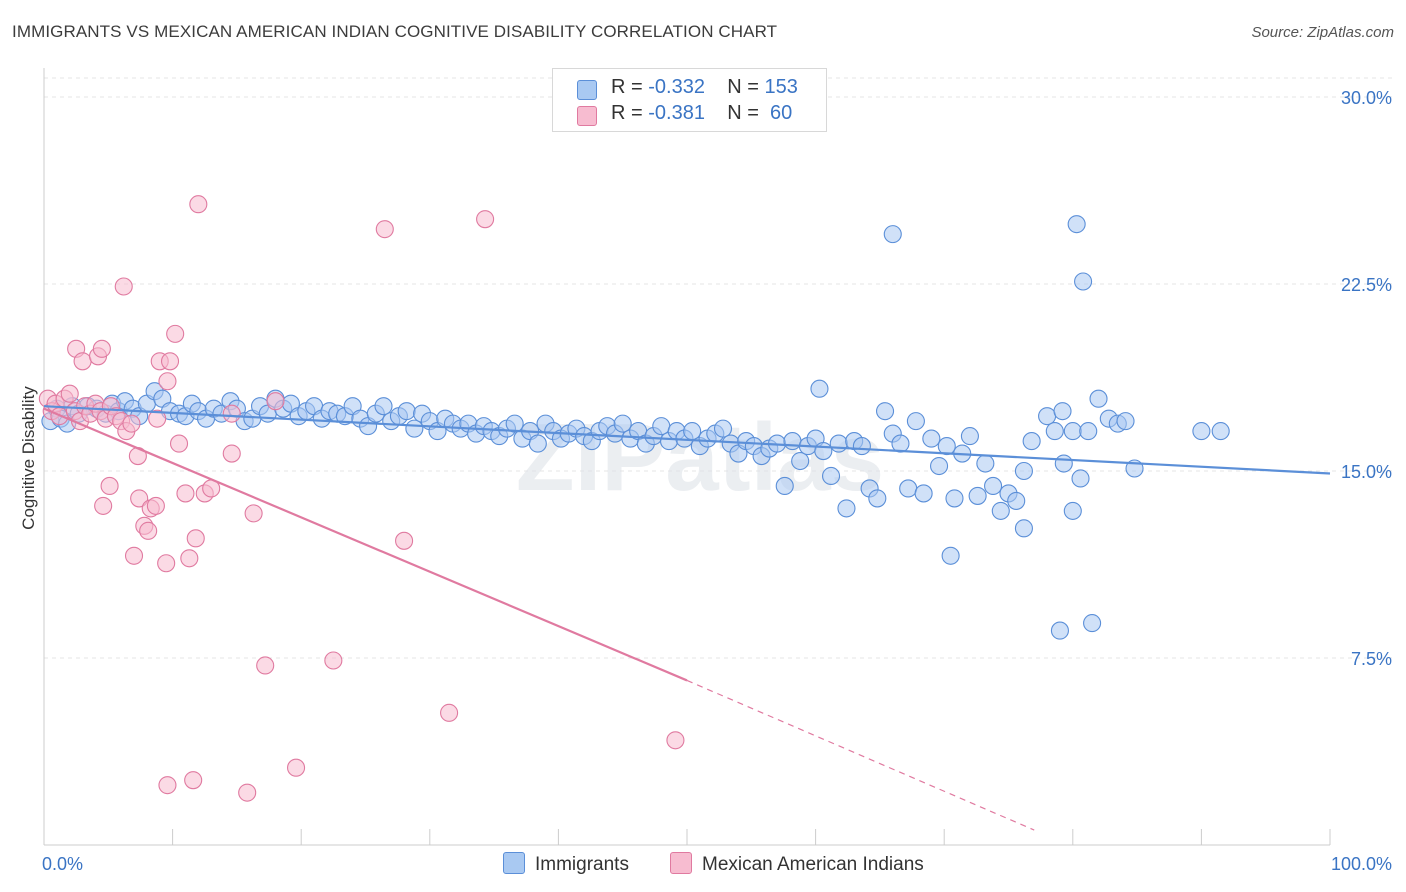  I want to click on legend-item-mexican: Mexican American Indians, so click(797, 864).